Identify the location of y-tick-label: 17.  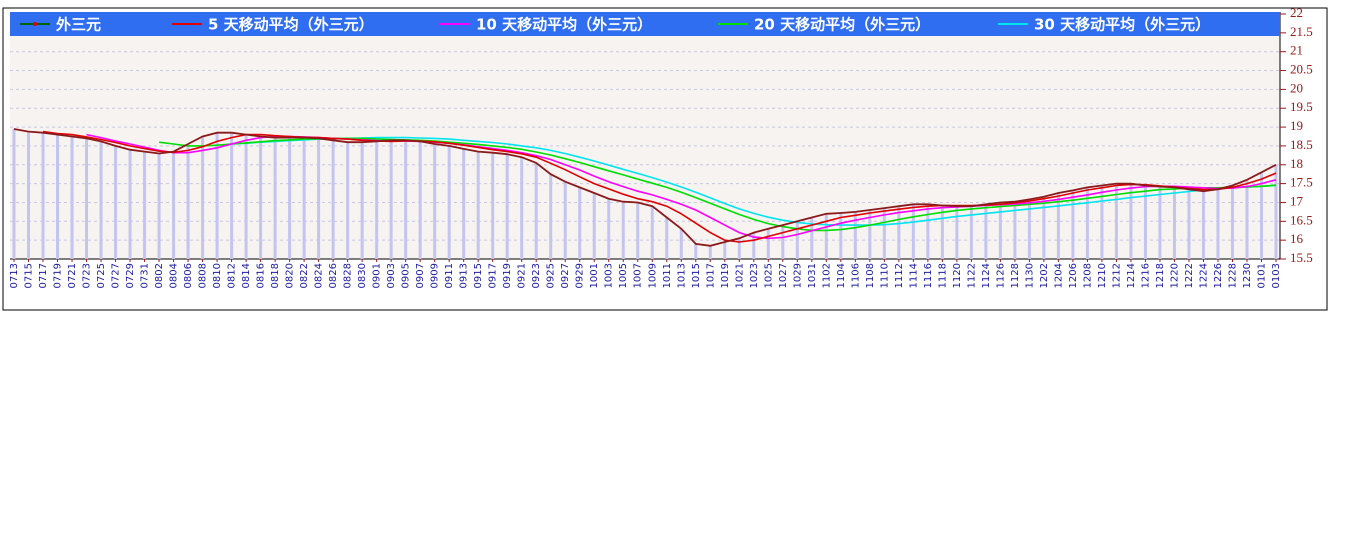
(1297, 200).